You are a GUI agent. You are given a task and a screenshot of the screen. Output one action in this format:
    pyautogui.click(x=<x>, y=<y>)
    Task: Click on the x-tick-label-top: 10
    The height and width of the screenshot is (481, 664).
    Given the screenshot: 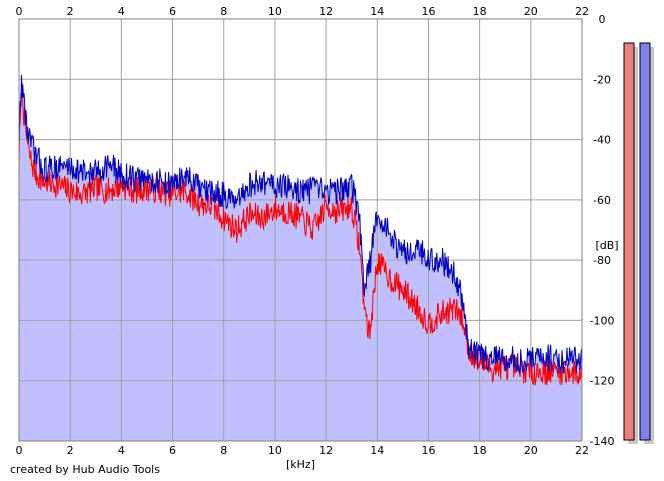 What is the action you would take?
    pyautogui.click(x=275, y=11)
    